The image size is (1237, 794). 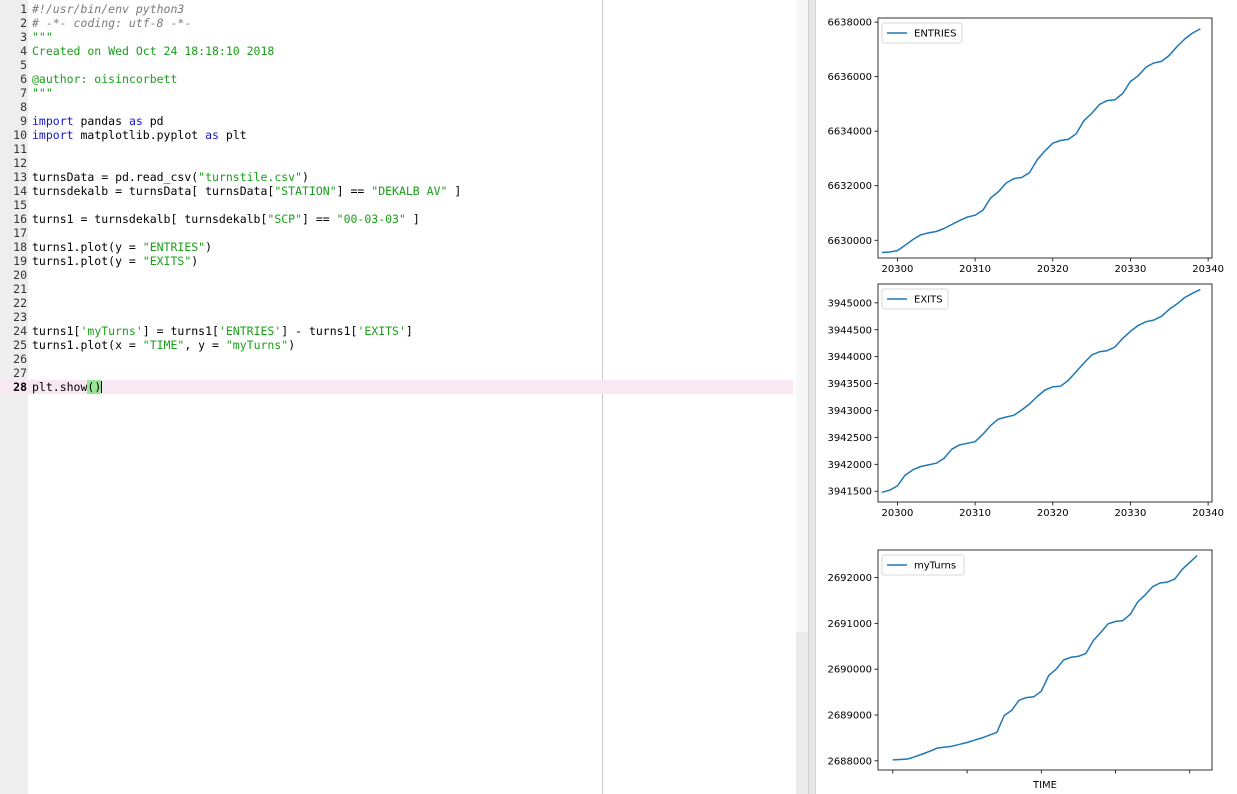 What do you see at coordinates (396, 205) in the screenshot?
I see `code-line: 15` at bounding box center [396, 205].